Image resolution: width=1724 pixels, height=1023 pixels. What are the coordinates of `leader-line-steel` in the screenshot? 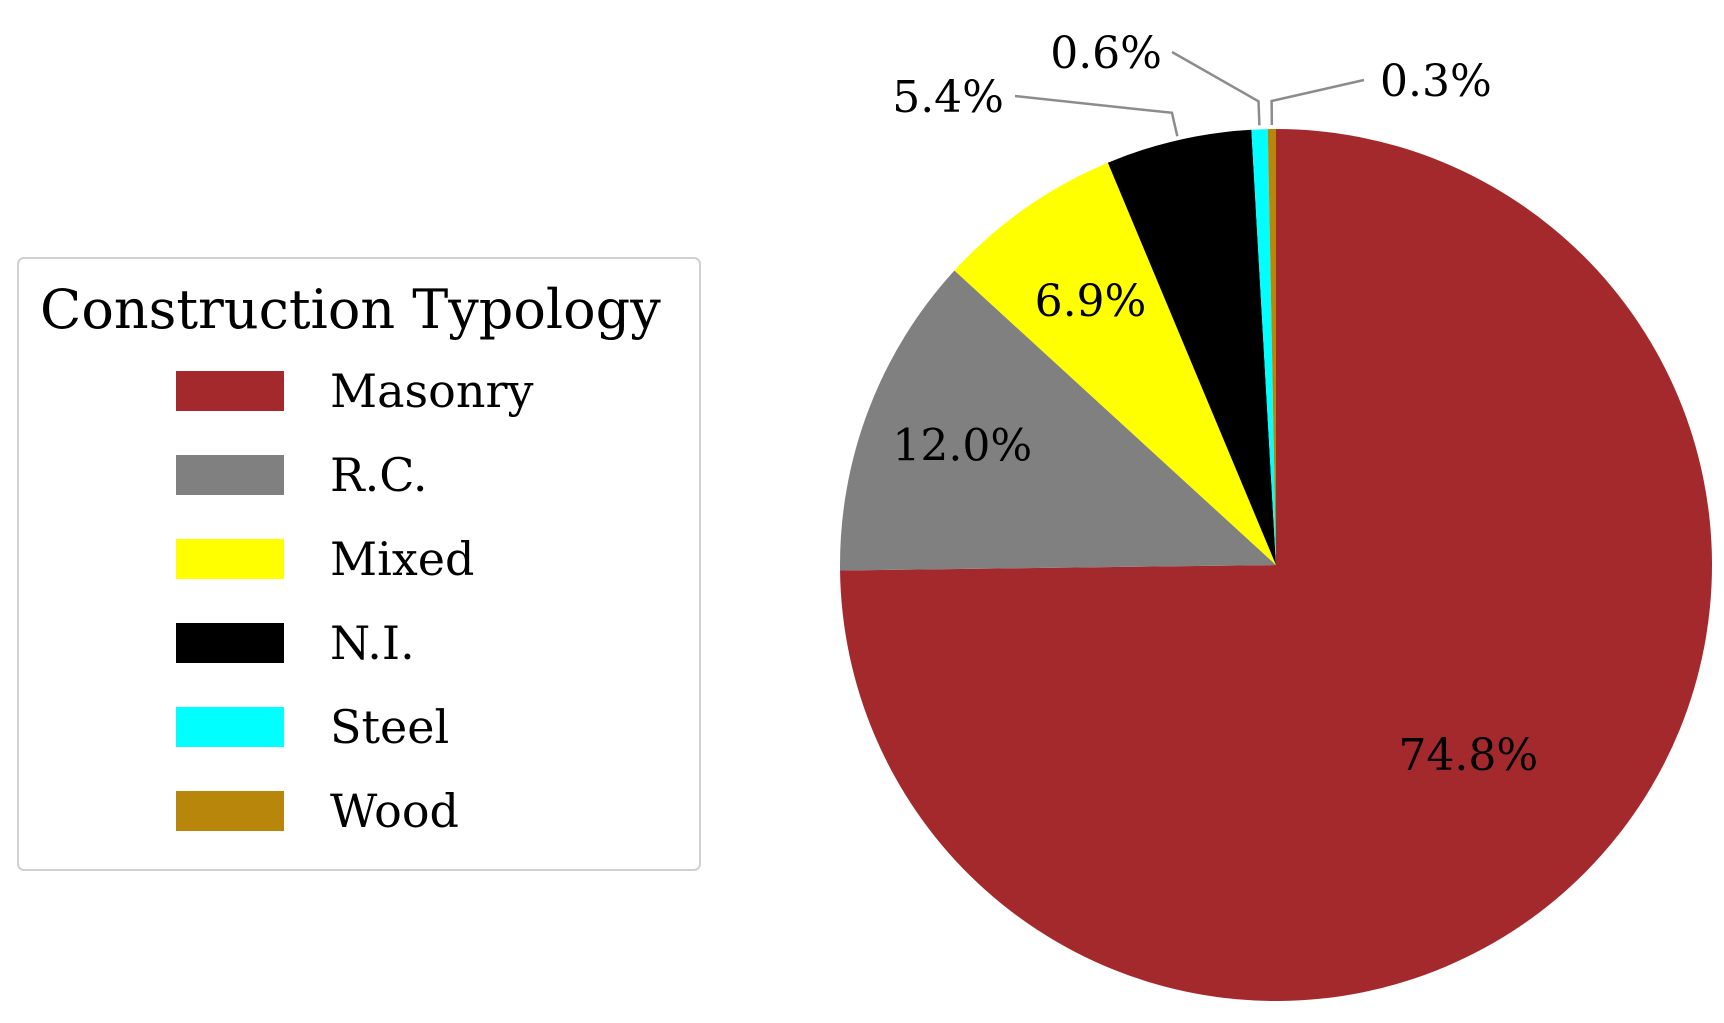 It's located at (1216, 88).